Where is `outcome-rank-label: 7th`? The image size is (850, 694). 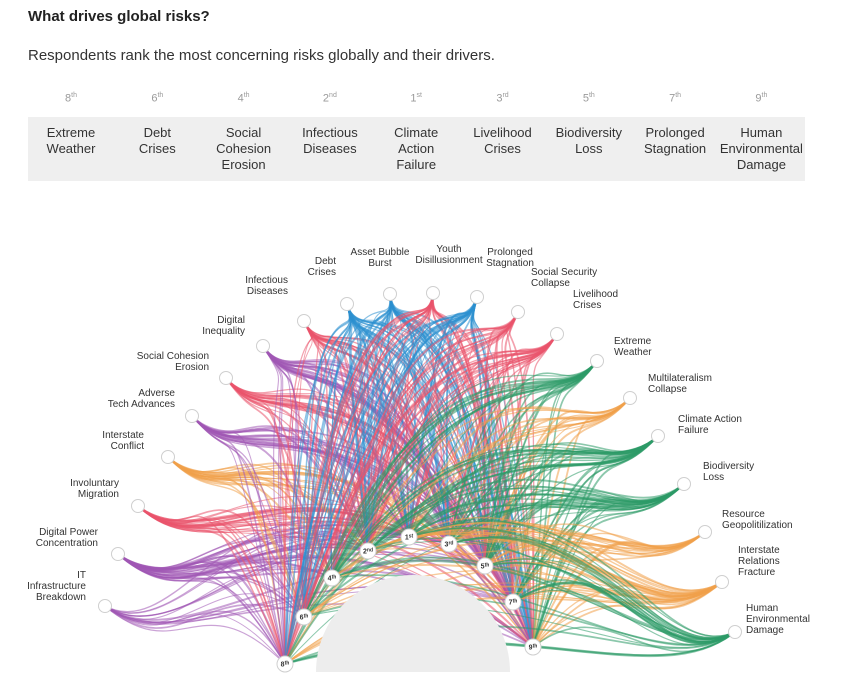
outcome-rank-label: 7th is located at coordinates (513, 603).